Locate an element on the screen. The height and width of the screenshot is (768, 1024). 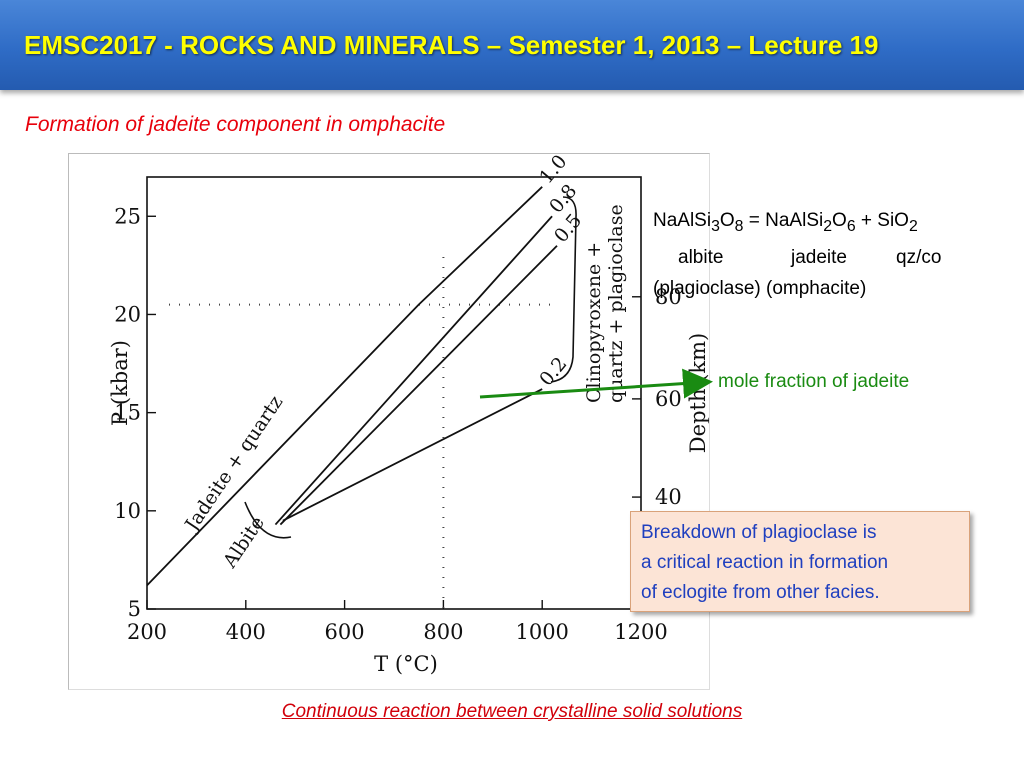
y-tick-label: 5 is located at coordinates (134, 609).